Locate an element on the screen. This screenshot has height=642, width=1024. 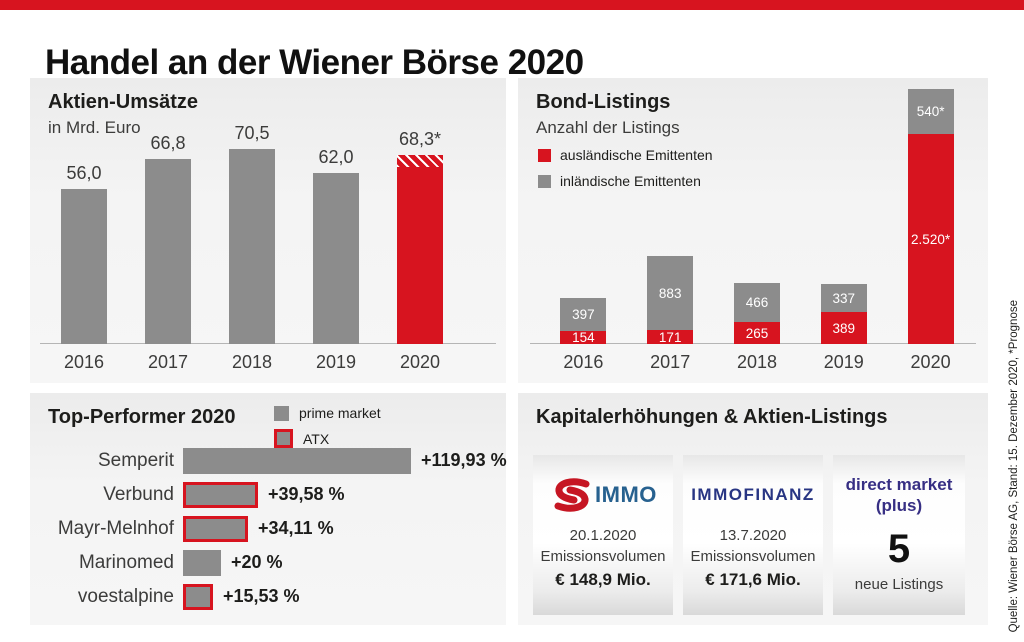
simmo-amount: € 148,9 Mio. is located at coordinates (603, 579).